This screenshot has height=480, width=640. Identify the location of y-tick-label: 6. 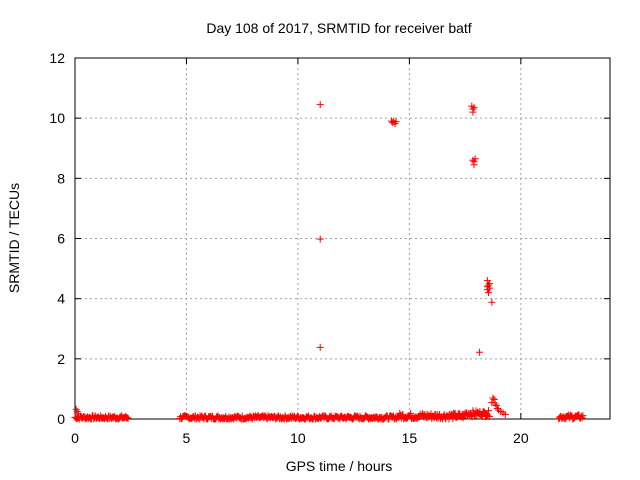
(61, 239).